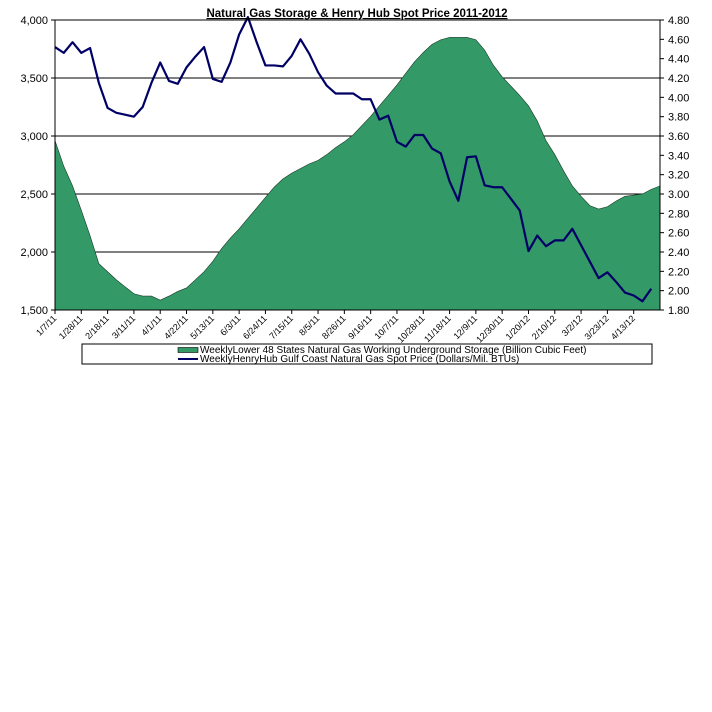  What do you see at coordinates (37, 166) in the screenshot?
I see `left-axis-ticks: 1,500 2,000 2,500 3,000 3,500 4,000` at bounding box center [37, 166].